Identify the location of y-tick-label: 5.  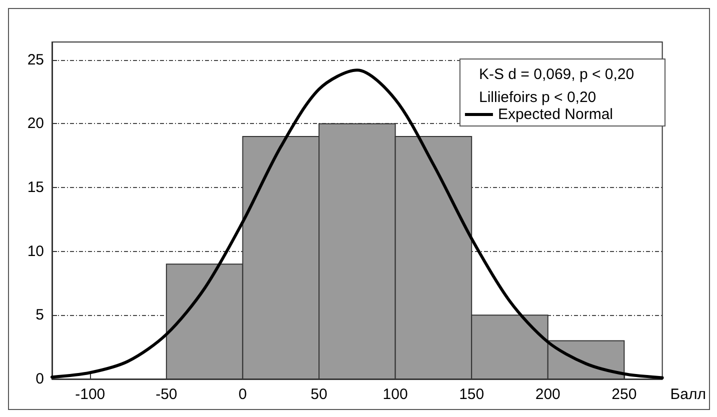
(40, 315).